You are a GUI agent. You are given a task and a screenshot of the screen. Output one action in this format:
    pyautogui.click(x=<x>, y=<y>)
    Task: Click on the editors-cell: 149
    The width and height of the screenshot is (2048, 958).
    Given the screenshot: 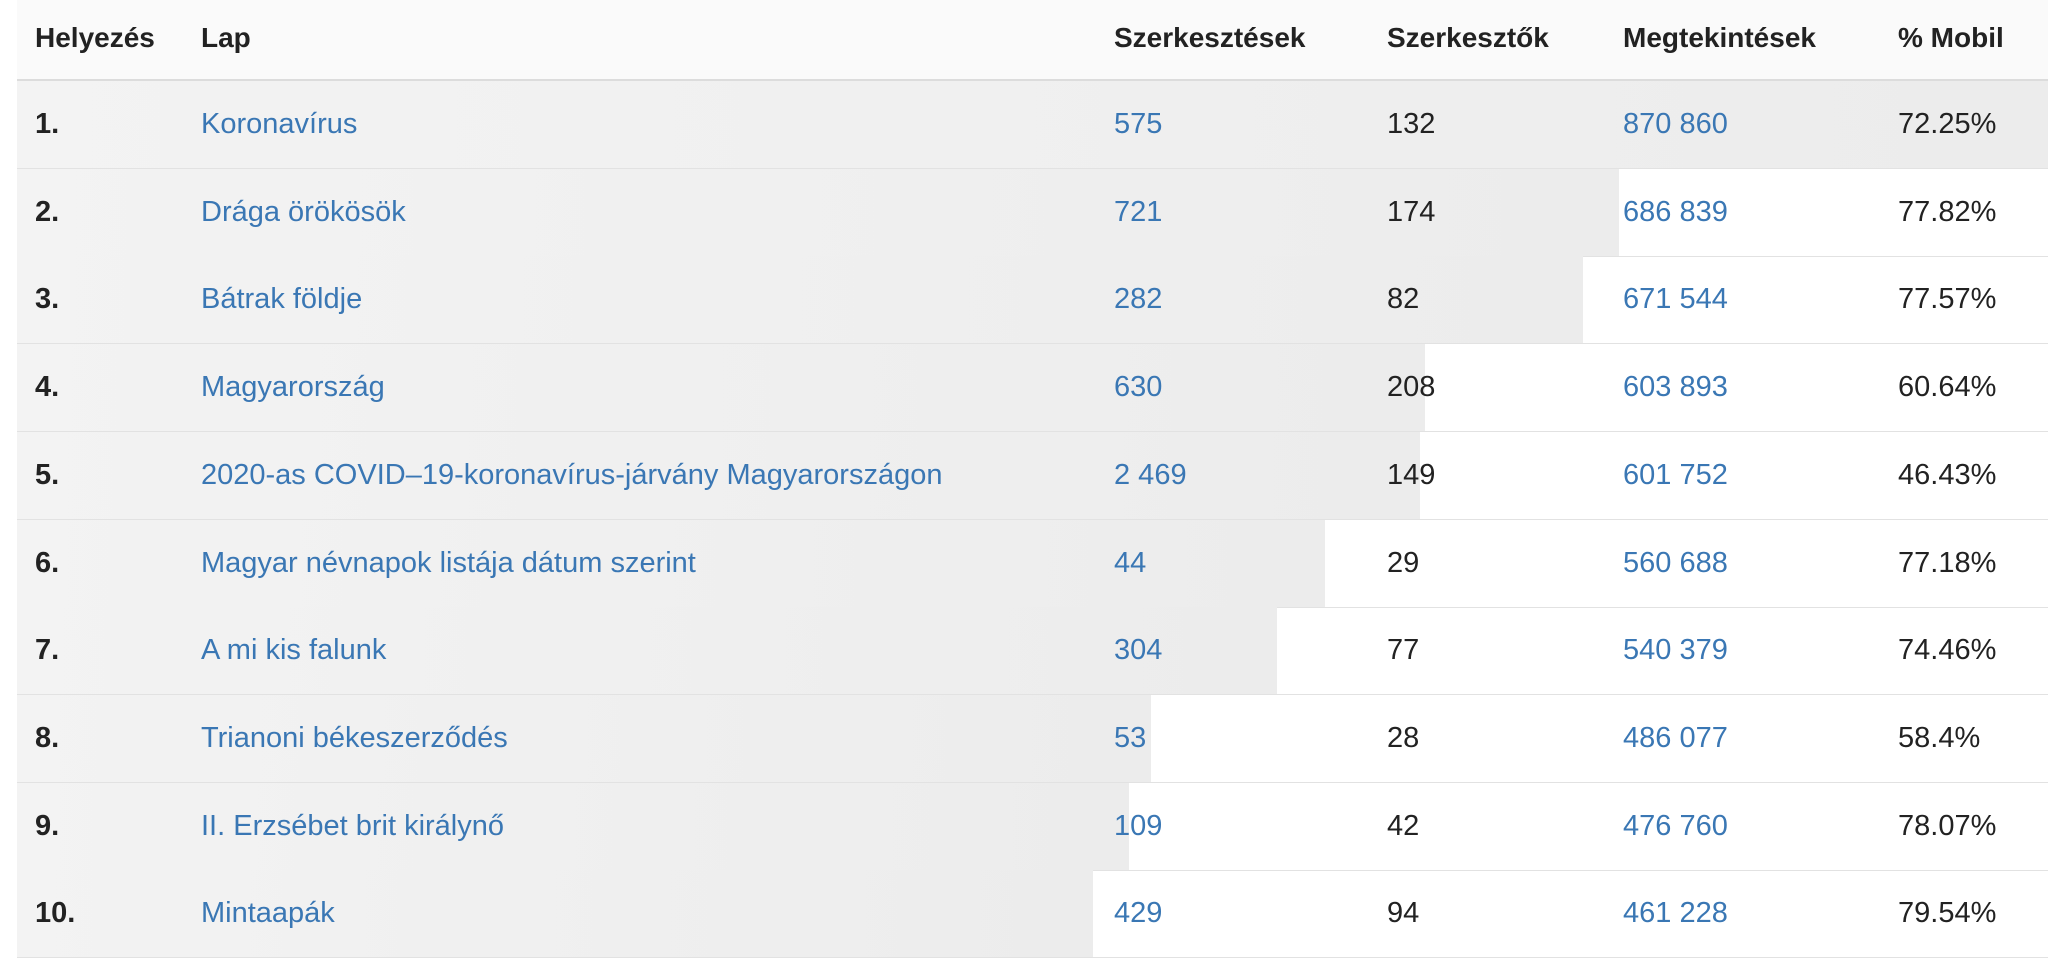 What is the action you would take?
    pyautogui.click(x=1411, y=474)
    